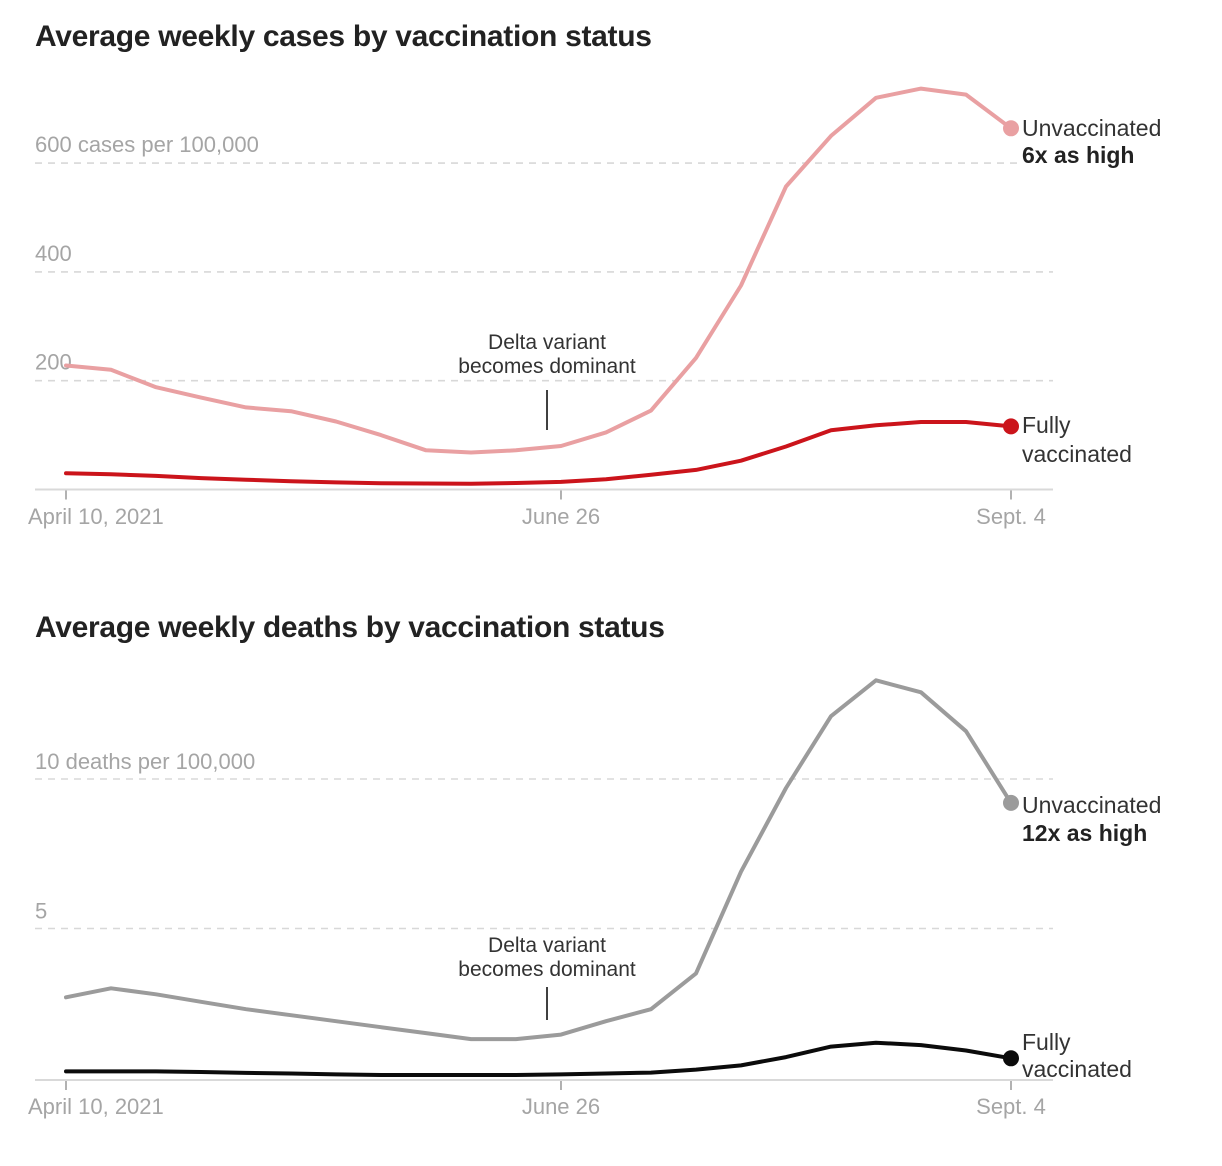 The width and height of the screenshot is (1222, 1166). Describe the element at coordinates (53, 362) in the screenshot. I see `gridline-label-200: 200` at that location.